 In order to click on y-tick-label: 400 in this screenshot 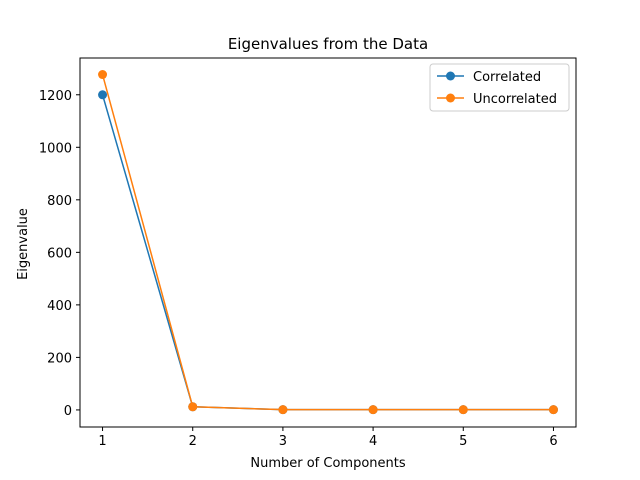, I will do `click(59, 306)`.